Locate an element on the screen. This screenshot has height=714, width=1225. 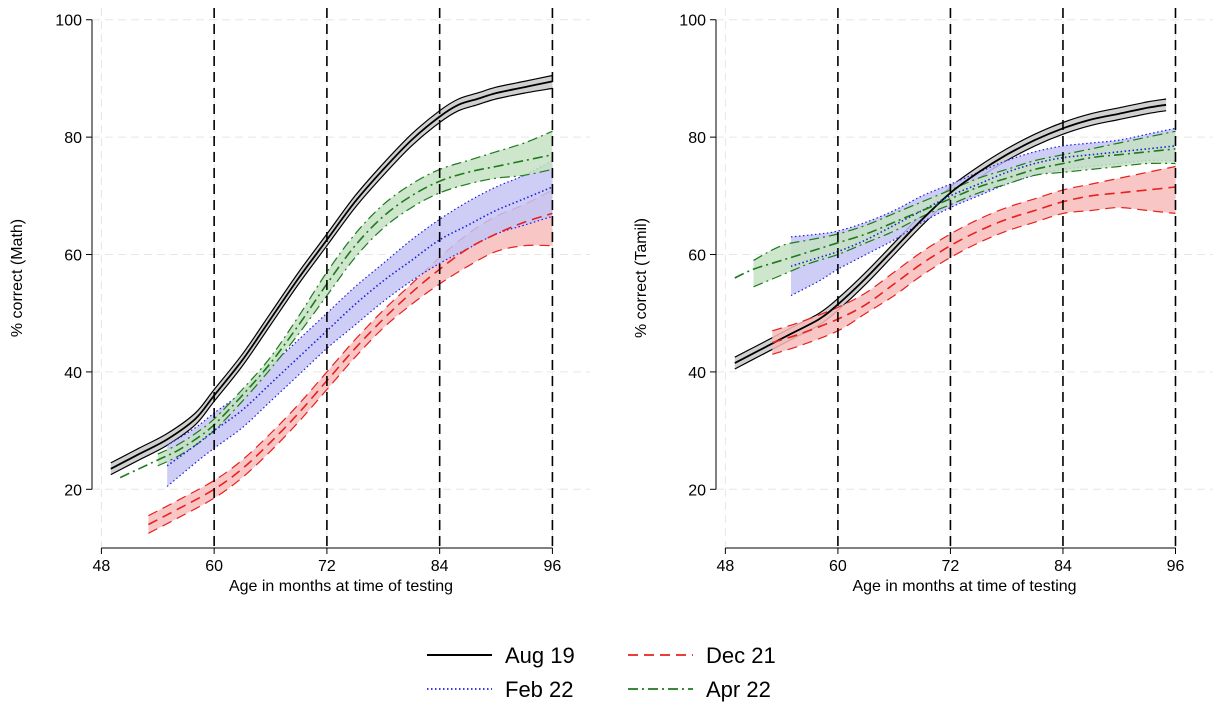
legend-label: Feb 22 is located at coordinates (539, 689).